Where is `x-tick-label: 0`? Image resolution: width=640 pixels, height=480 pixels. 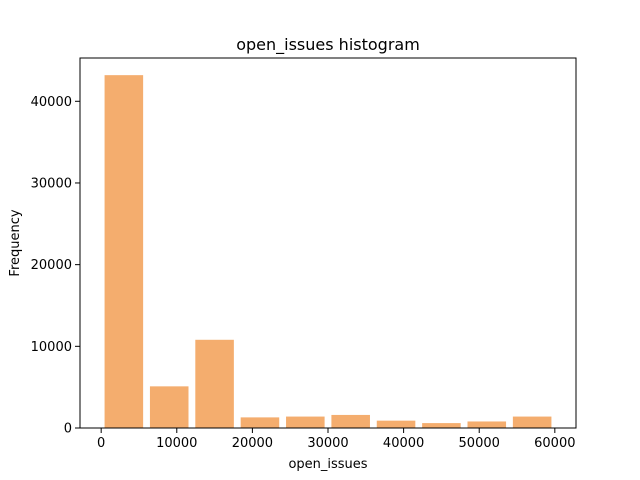 x-tick-label: 0 is located at coordinates (101, 443).